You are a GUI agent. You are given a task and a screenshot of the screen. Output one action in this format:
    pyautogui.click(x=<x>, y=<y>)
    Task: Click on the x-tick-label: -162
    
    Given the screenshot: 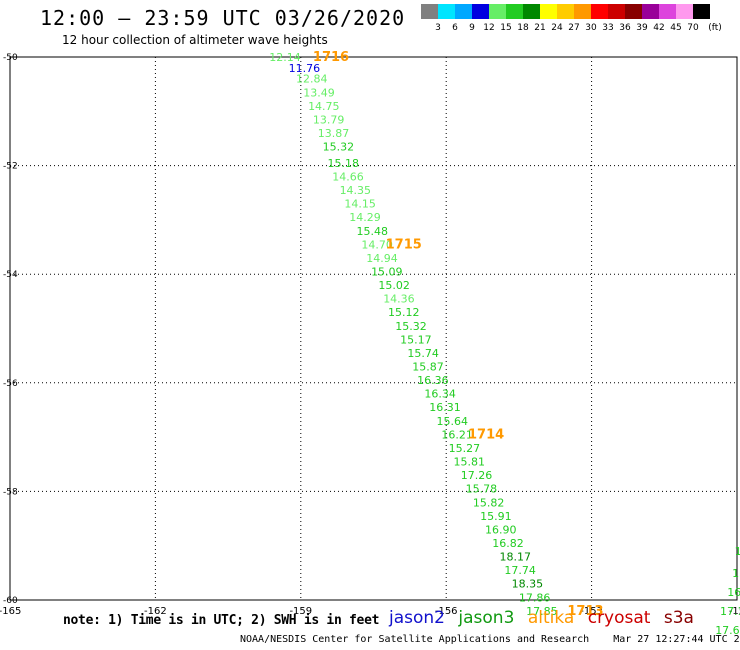 What is the action you would take?
    pyautogui.click(x=155, y=611)
    